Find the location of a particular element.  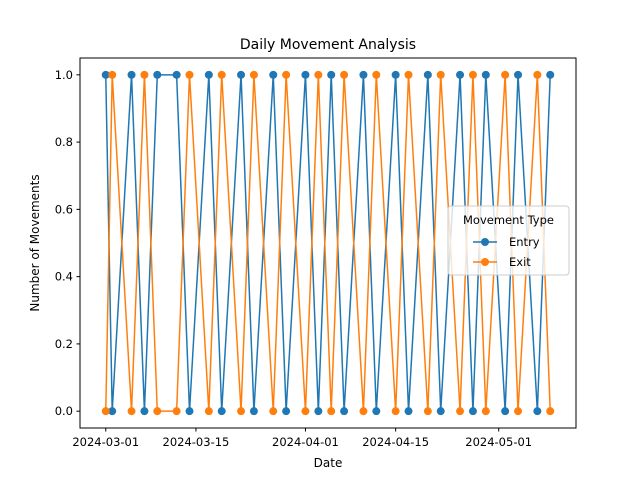

legend-label: Exit is located at coordinates (520, 262).